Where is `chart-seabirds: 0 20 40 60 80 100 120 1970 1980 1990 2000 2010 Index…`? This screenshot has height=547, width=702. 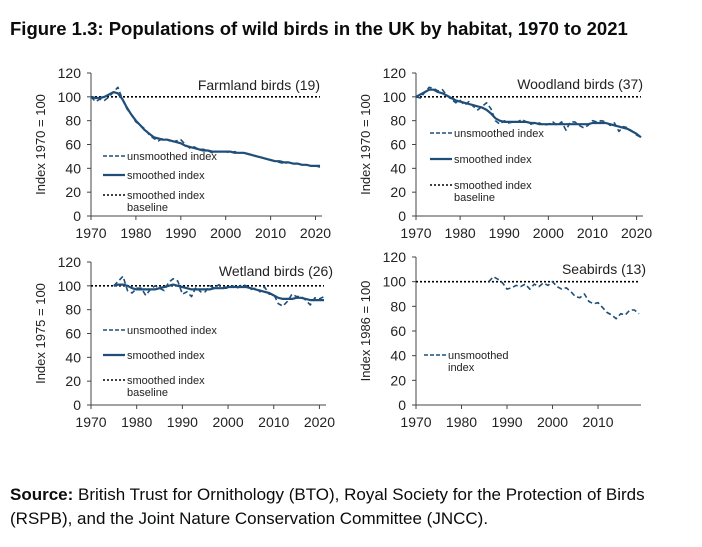
chart-seabirds: 0 20 40 60 80 100 120 1970 1980 1990 2000 2010 Index… is located at coordinates (502, 339).